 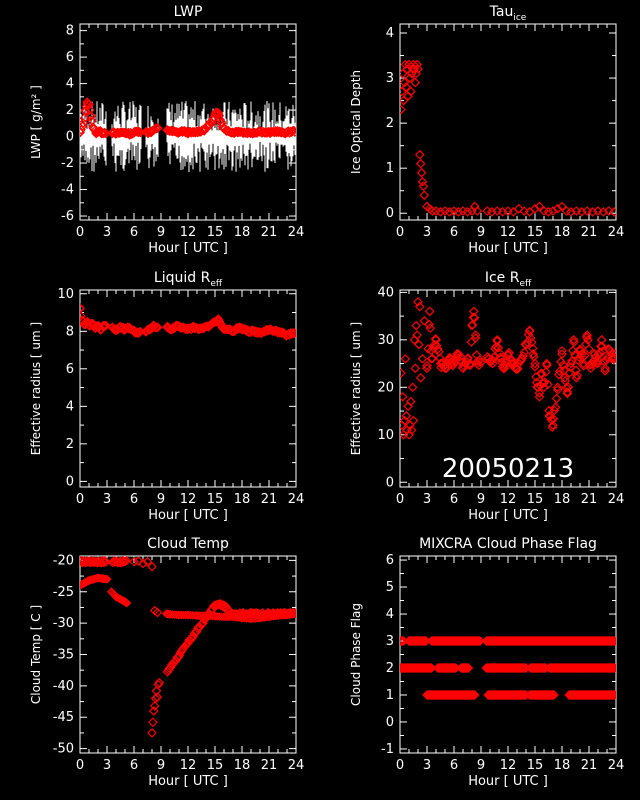 I want to click on x-tick-label: 18, so click(x=562, y=499).